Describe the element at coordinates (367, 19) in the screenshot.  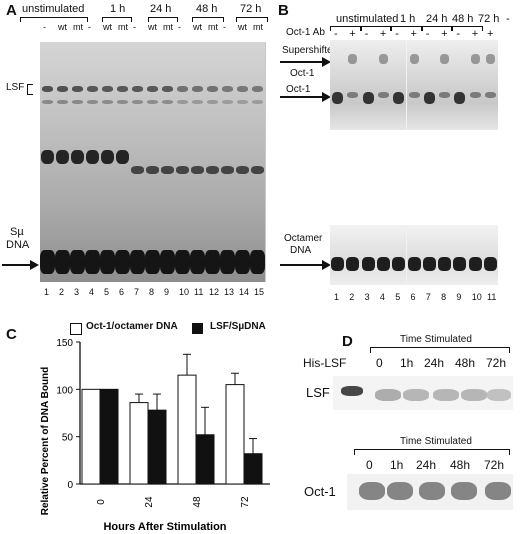
I see `group-label-b: unstimulated` at that location.